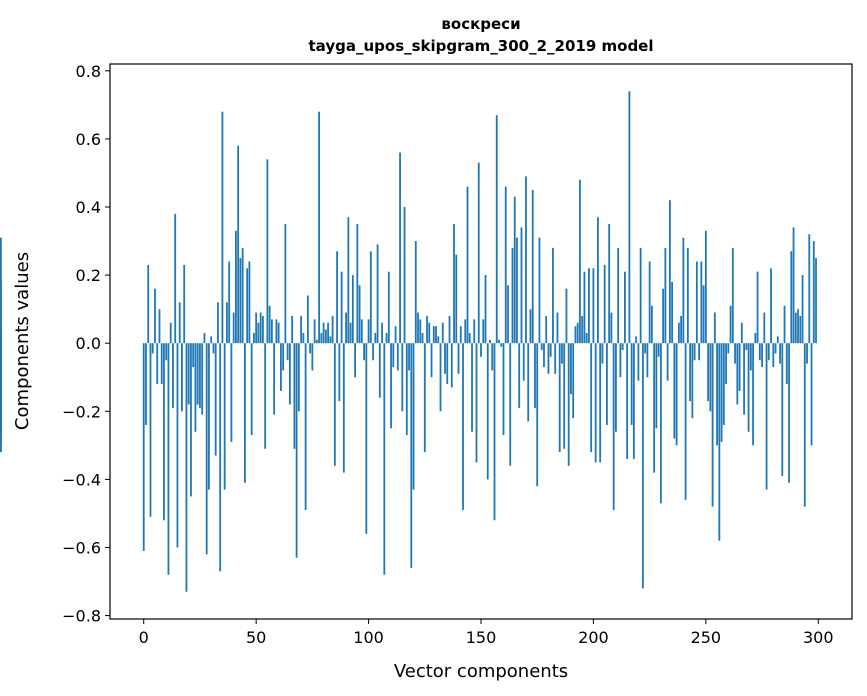  I want to click on x-tick-label: 0, so click(144, 637).